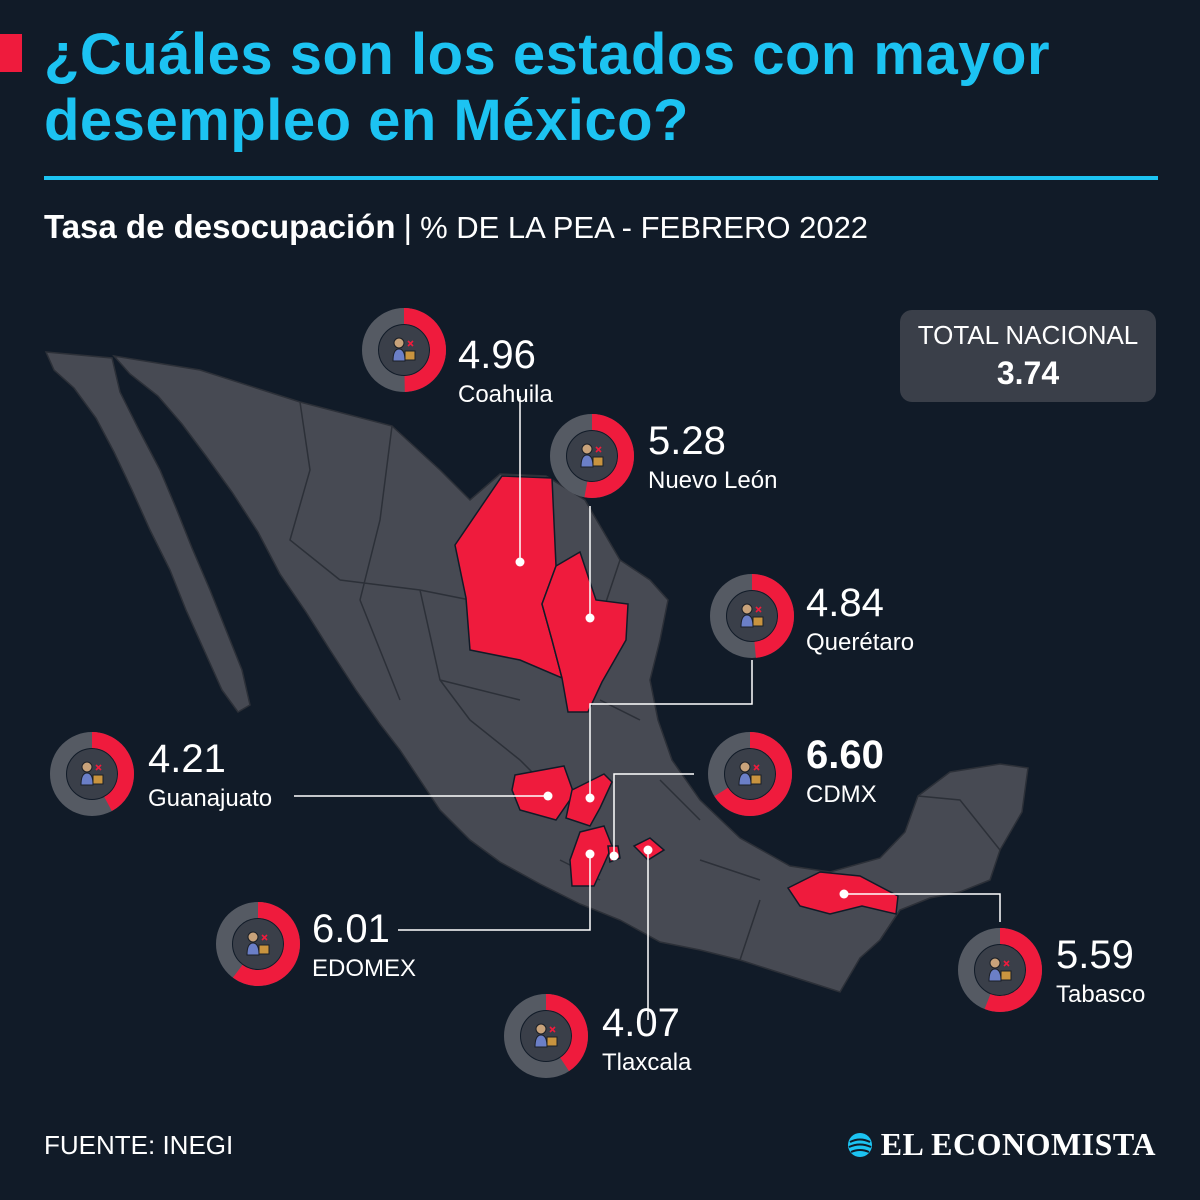 The height and width of the screenshot is (1200, 1200). What do you see at coordinates (364, 968) in the screenshot?
I see `state-name-label-edomex: EDOMEX` at bounding box center [364, 968].